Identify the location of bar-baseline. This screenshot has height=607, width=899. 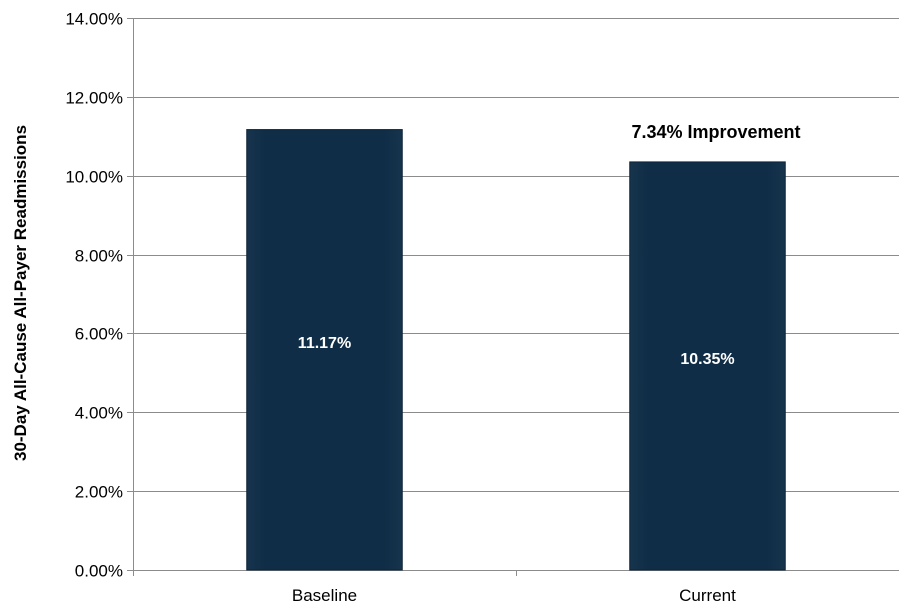
(324, 350).